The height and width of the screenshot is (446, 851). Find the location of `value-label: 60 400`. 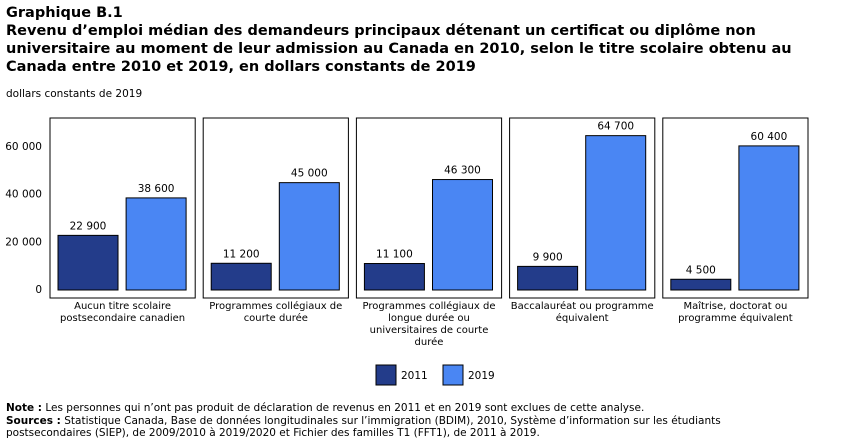

value-label: 60 400 is located at coordinates (769, 137).